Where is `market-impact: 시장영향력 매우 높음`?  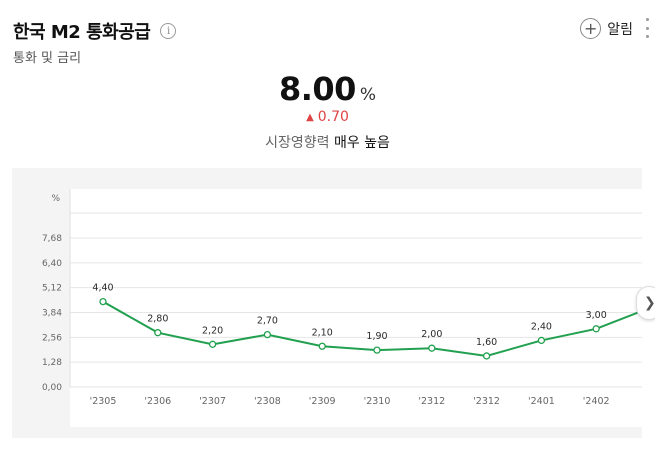
market-impact: 시장영향력 매우 높음 is located at coordinates (327, 142).